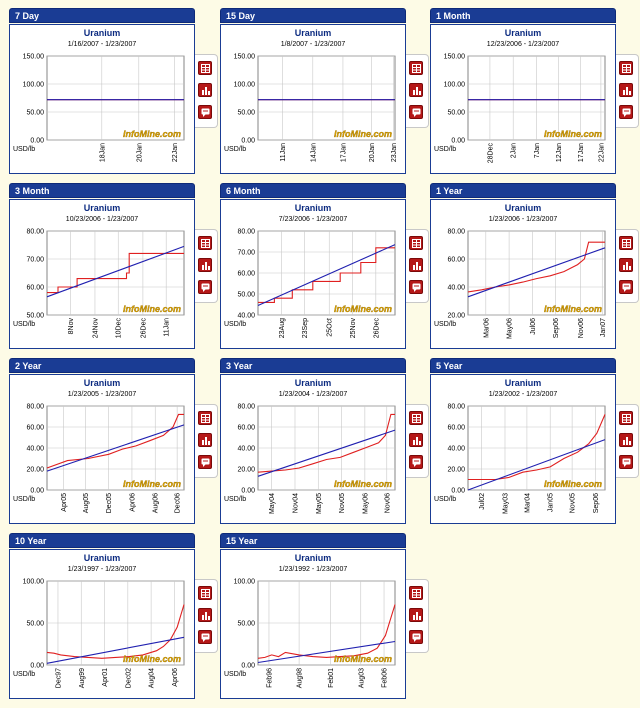 Image resolution: width=640 pixels, height=708 pixels. I want to click on y-tick-label: 150.00, so click(34, 57).